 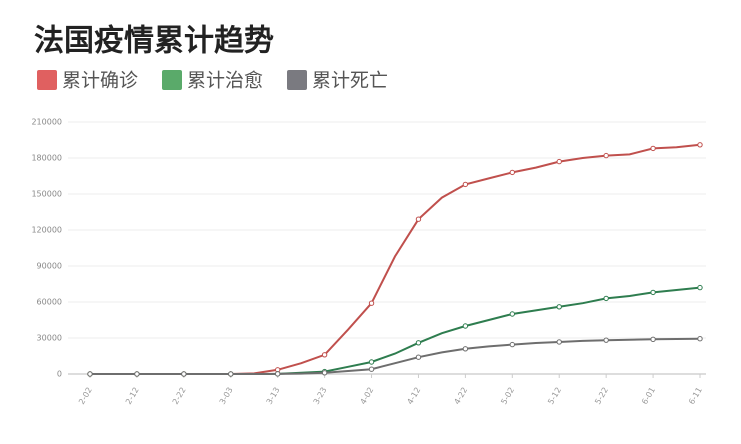 What do you see at coordinates (100, 81) in the screenshot?
I see `legend-label: 累计确诊` at bounding box center [100, 81].